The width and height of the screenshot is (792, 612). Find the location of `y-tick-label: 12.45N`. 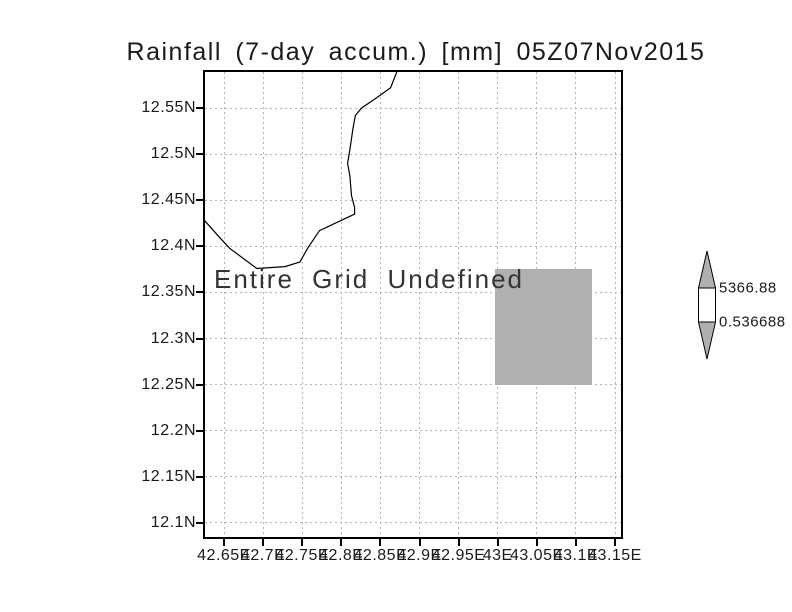

y-tick-label: 12.45N is located at coordinates (168, 200).